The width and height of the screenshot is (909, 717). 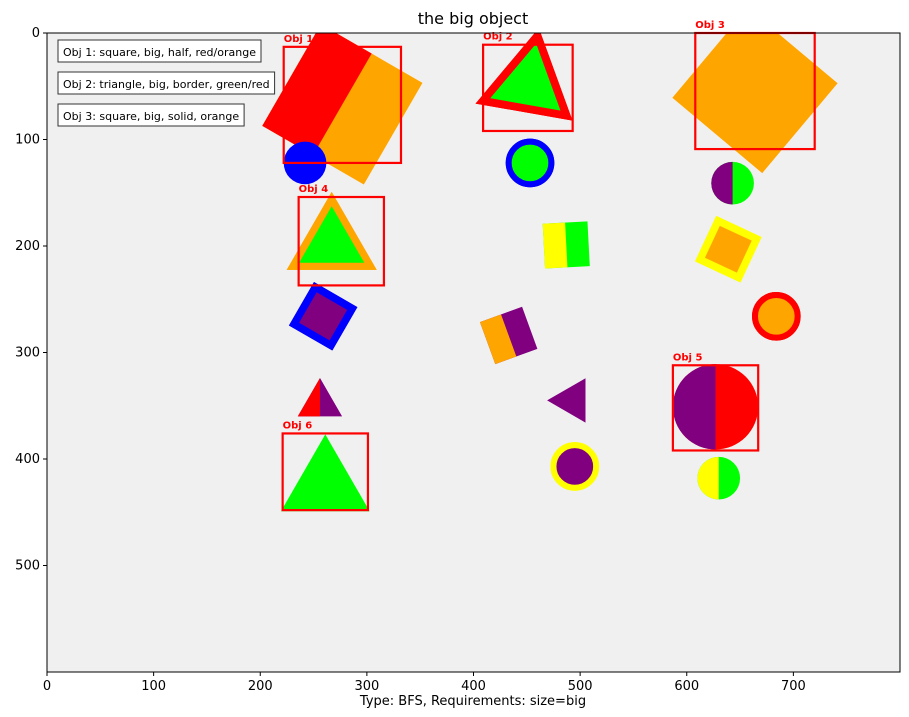 What do you see at coordinates (47, 686) in the screenshot?
I see `x-tick-label: 0` at bounding box center [47, 686].